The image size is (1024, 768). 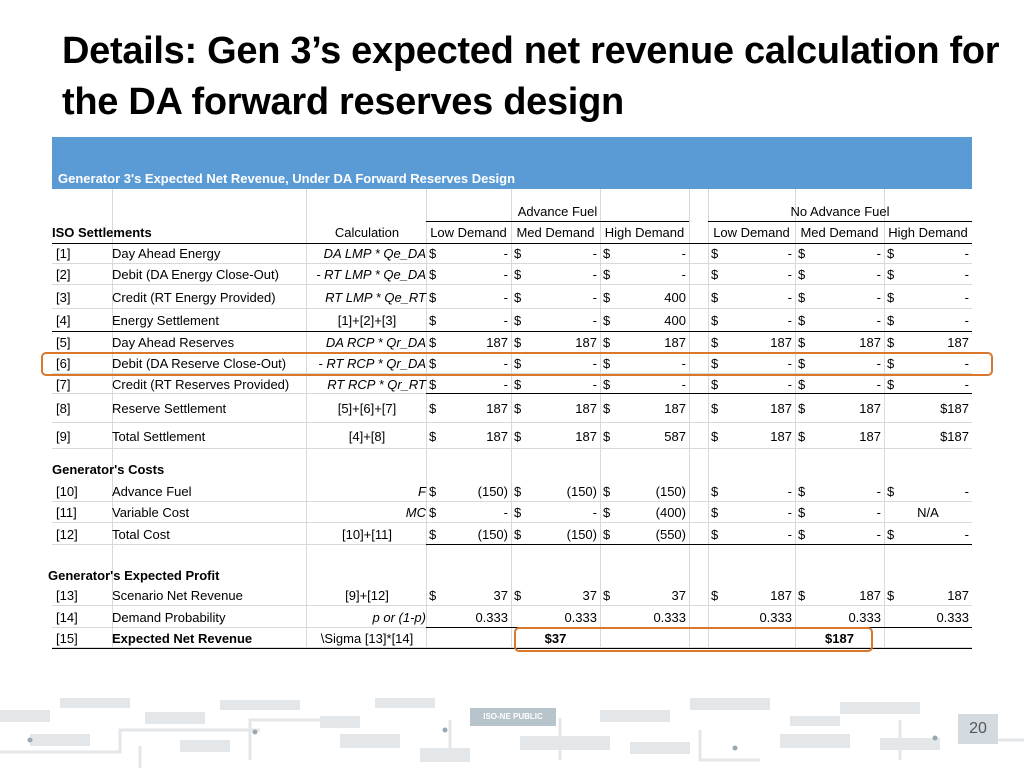 I want to click on table-row: [11] Variable Cost MC $ - $ - $ (400) $ - $ - N/A, so click(x=512, y=512).